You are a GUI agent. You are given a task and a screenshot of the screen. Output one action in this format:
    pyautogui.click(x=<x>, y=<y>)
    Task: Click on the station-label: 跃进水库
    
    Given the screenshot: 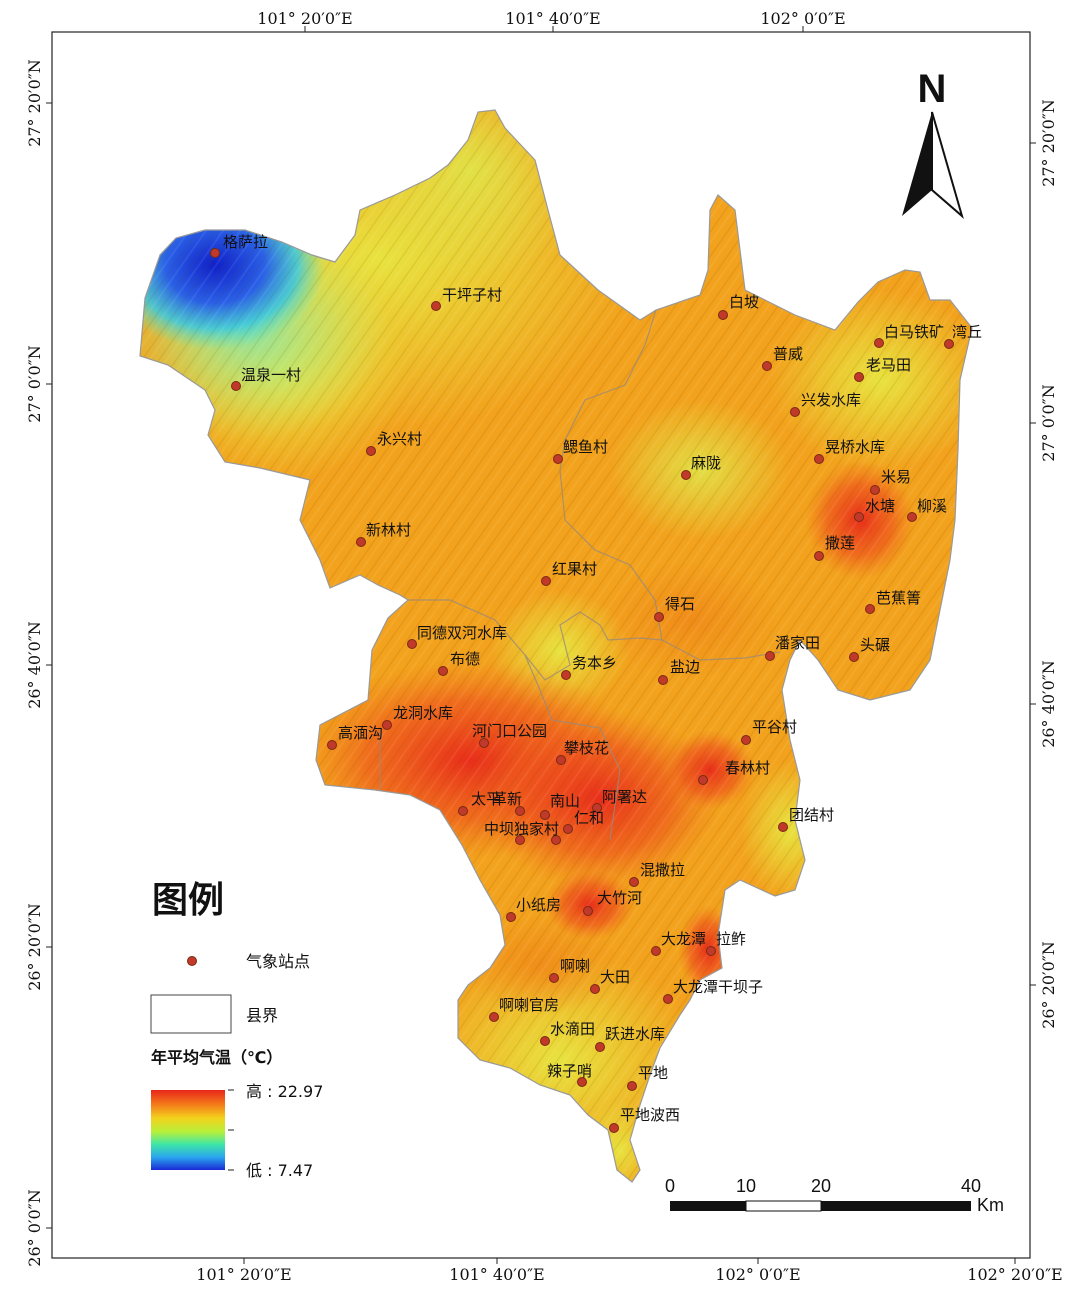 What is the action you would take?
    pyautogui.click(x=635, y=1034)
    